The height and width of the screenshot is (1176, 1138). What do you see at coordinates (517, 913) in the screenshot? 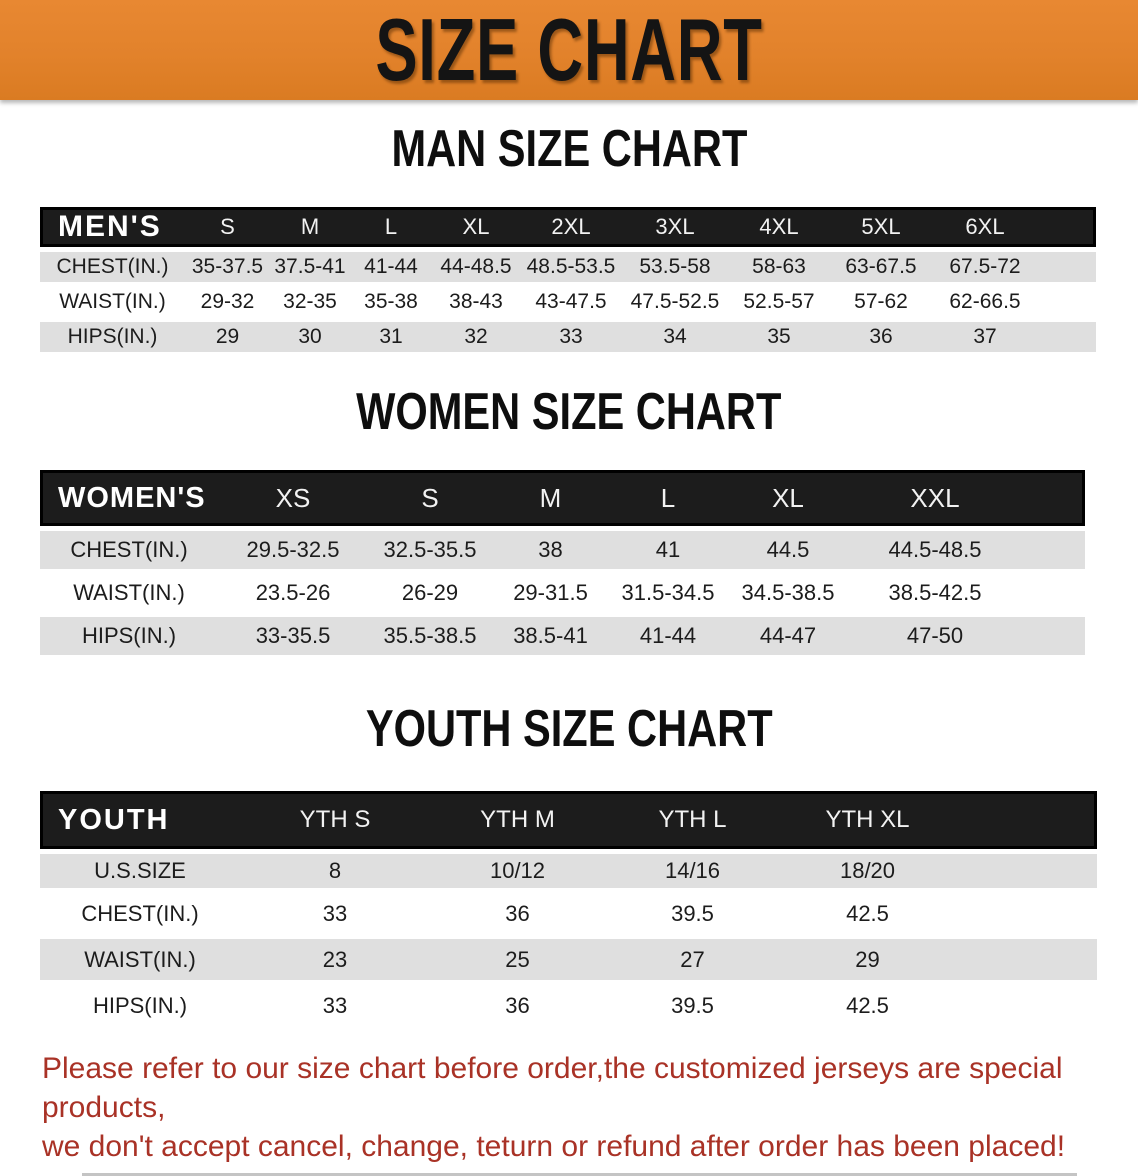
I see `youth-chest-value: 36` at bounding box center [517, 913].